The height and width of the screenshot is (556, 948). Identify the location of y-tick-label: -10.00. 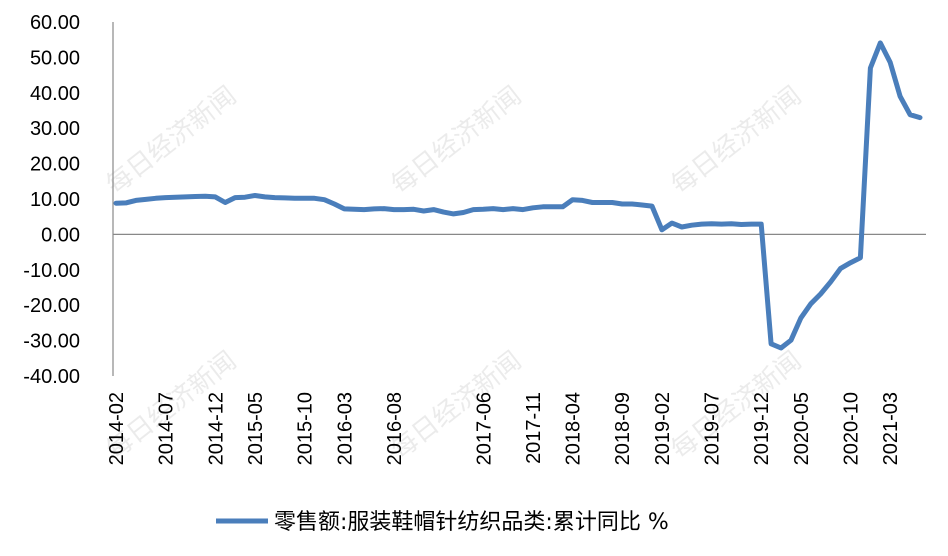
(51, 271).